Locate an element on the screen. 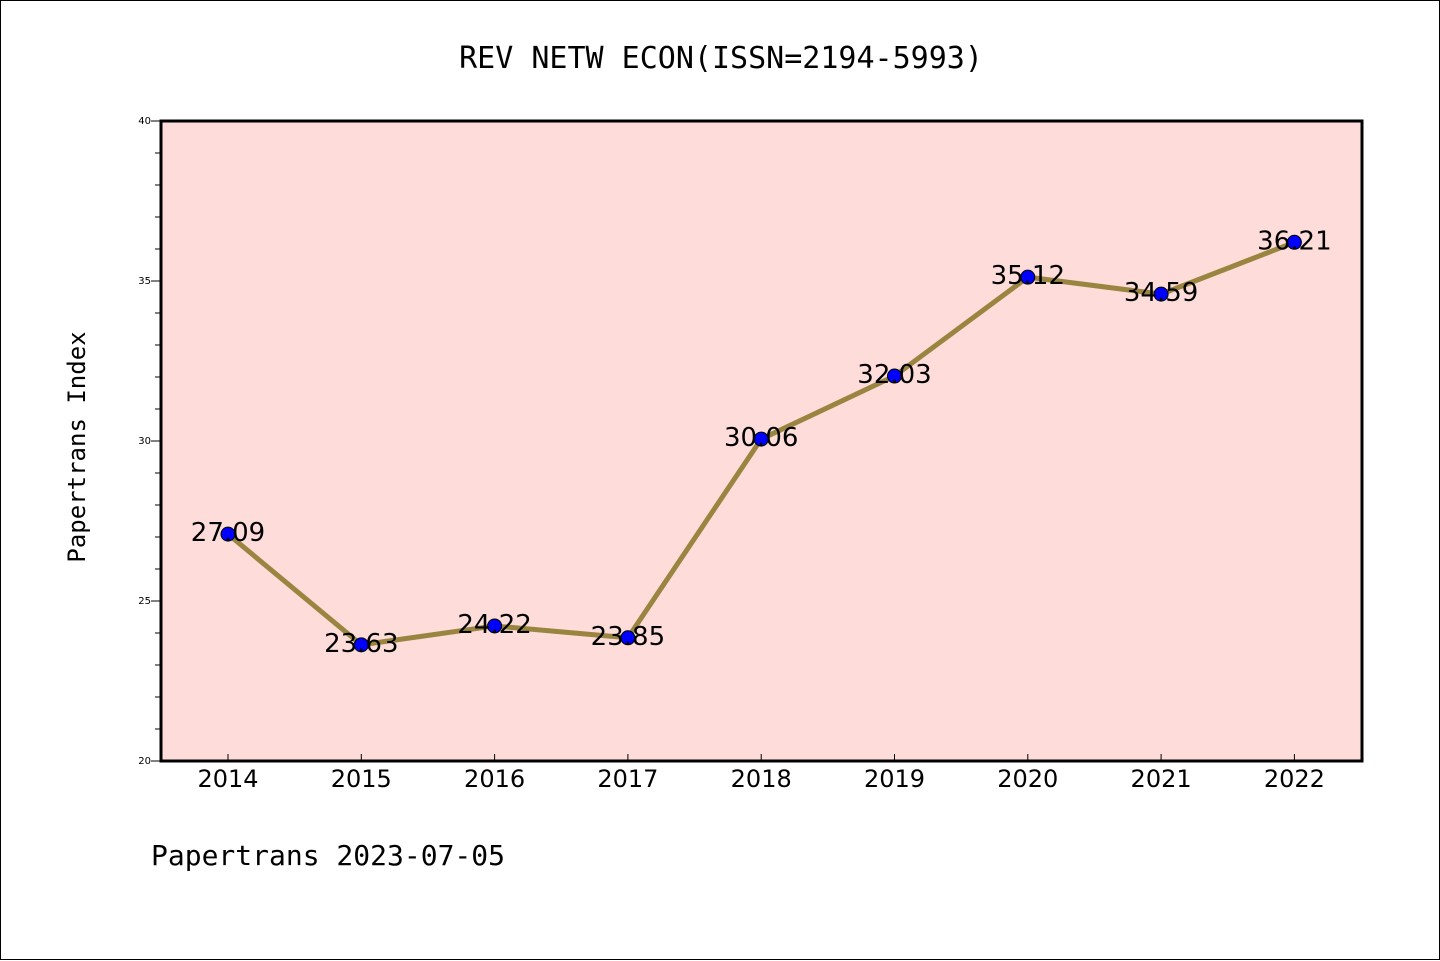  x-tick-label: 2019 is located at coordinates (894, 779).